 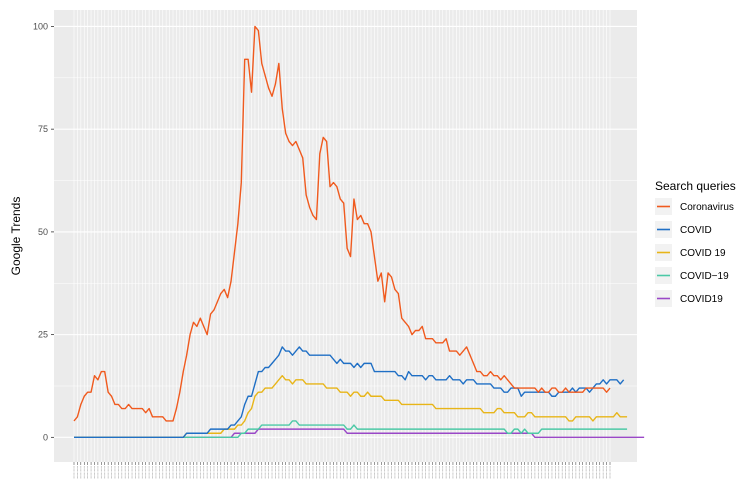 I want to click on y-tick-label: 25, so click(x=43, y=335).